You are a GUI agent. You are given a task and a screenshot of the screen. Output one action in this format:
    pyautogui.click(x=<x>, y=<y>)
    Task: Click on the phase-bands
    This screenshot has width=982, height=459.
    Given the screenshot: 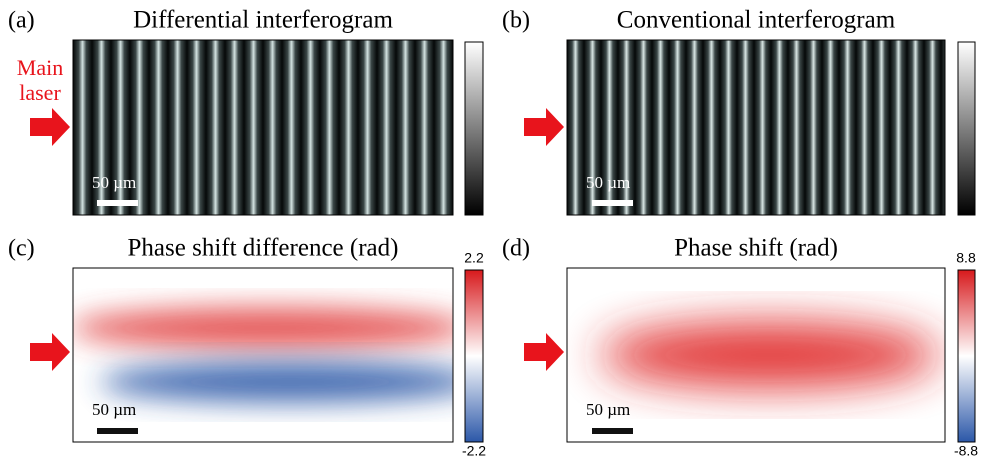 What is the action you would take?
    pyautogui.click(x=263, y=355)
    